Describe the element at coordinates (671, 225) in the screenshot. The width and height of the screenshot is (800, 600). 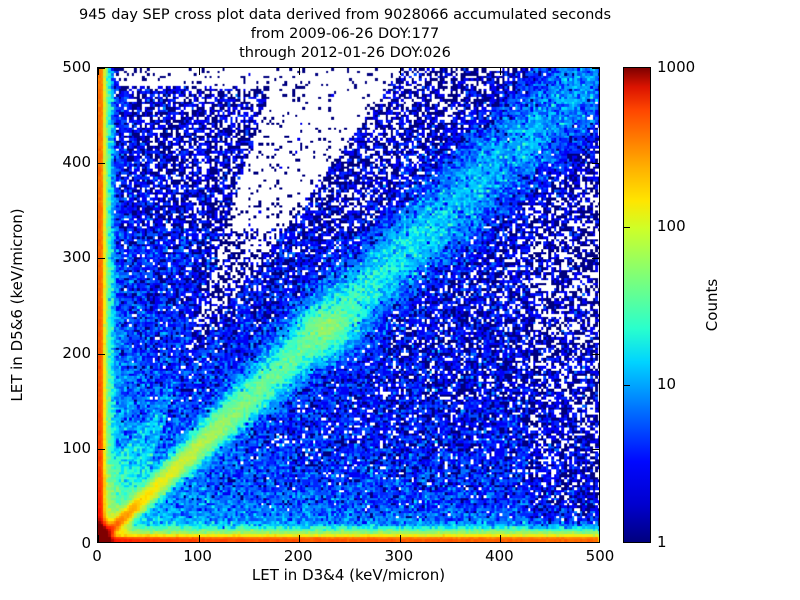
I see `colorbar-tick-label-100: 100` at that location.